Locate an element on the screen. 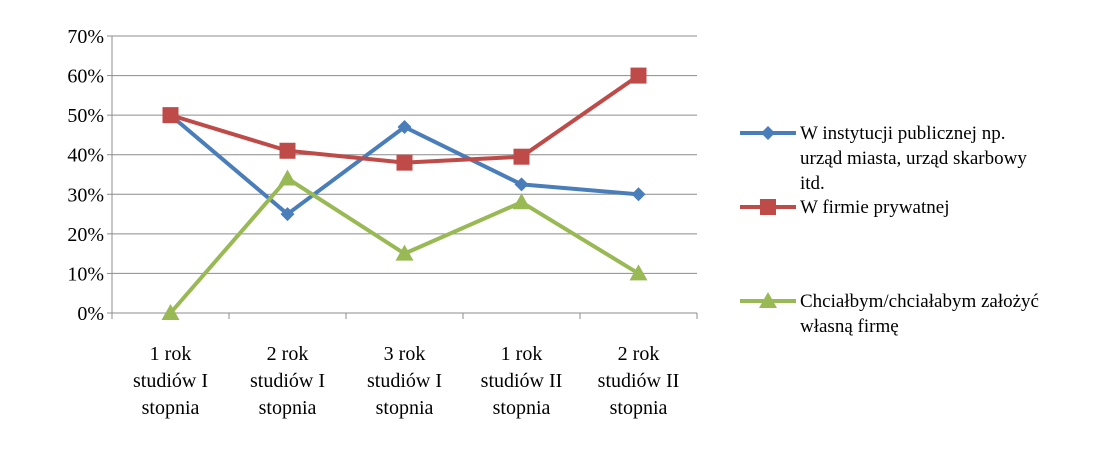 The width and height of the screenshot is (1112, 452). legend-marker-square is located at coordinates (768, 207).